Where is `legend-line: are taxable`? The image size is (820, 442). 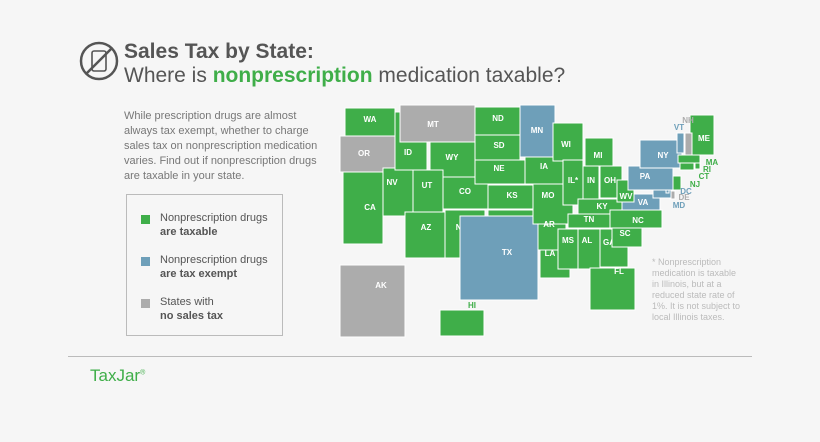 legend-line: are taxable is located at coordinates (189, 232).